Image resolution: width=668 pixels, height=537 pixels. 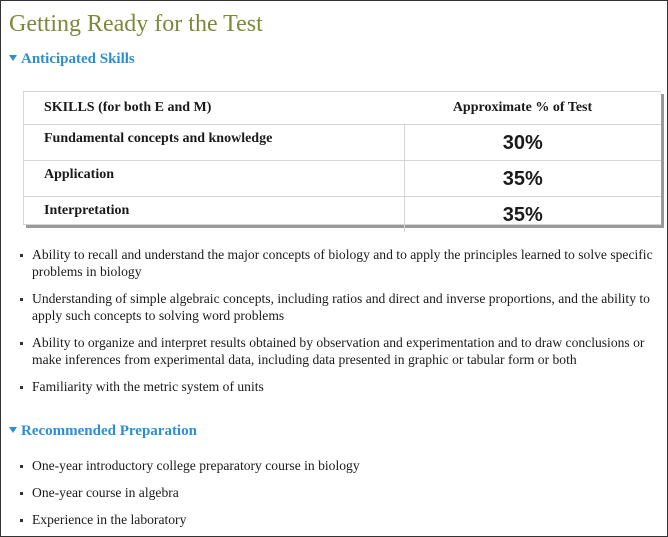 I want to click on list-item: Experience in the laboratory, so click(x=339, y=519).